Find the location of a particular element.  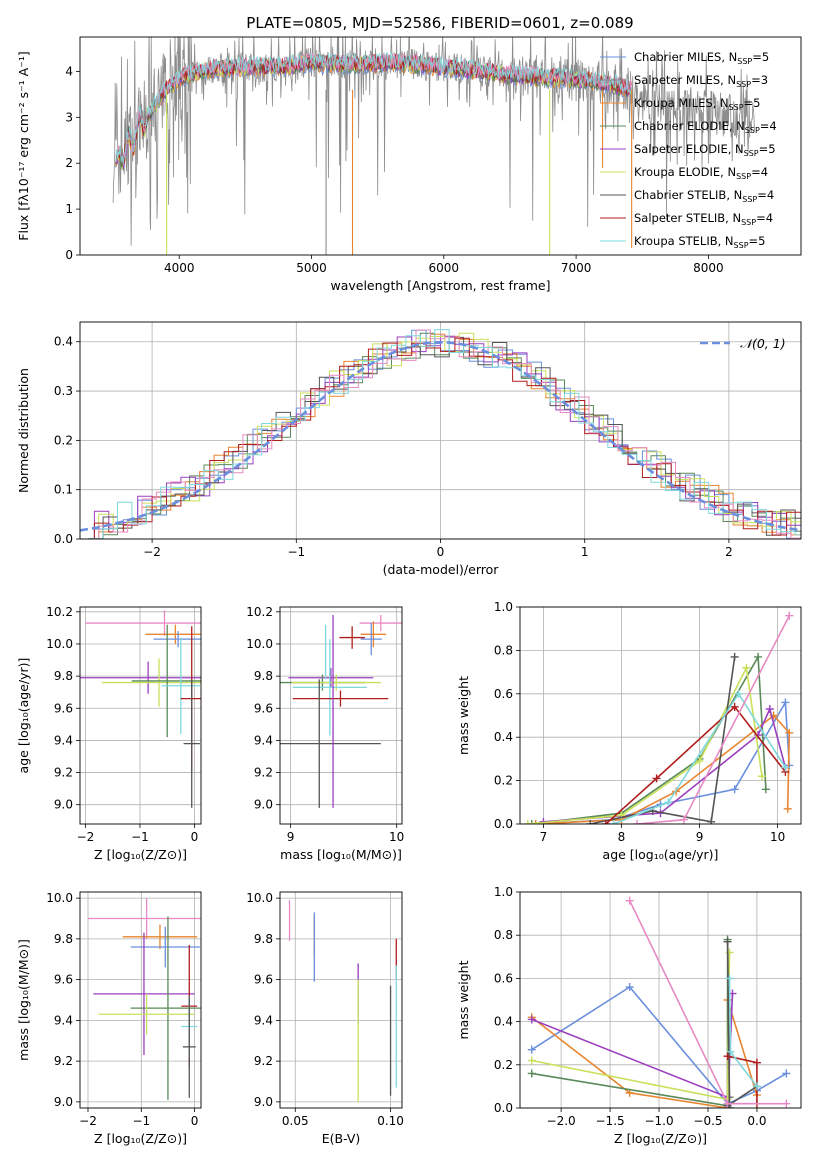

y-tick-label: 0.6 is located at coordinates (503, 694).